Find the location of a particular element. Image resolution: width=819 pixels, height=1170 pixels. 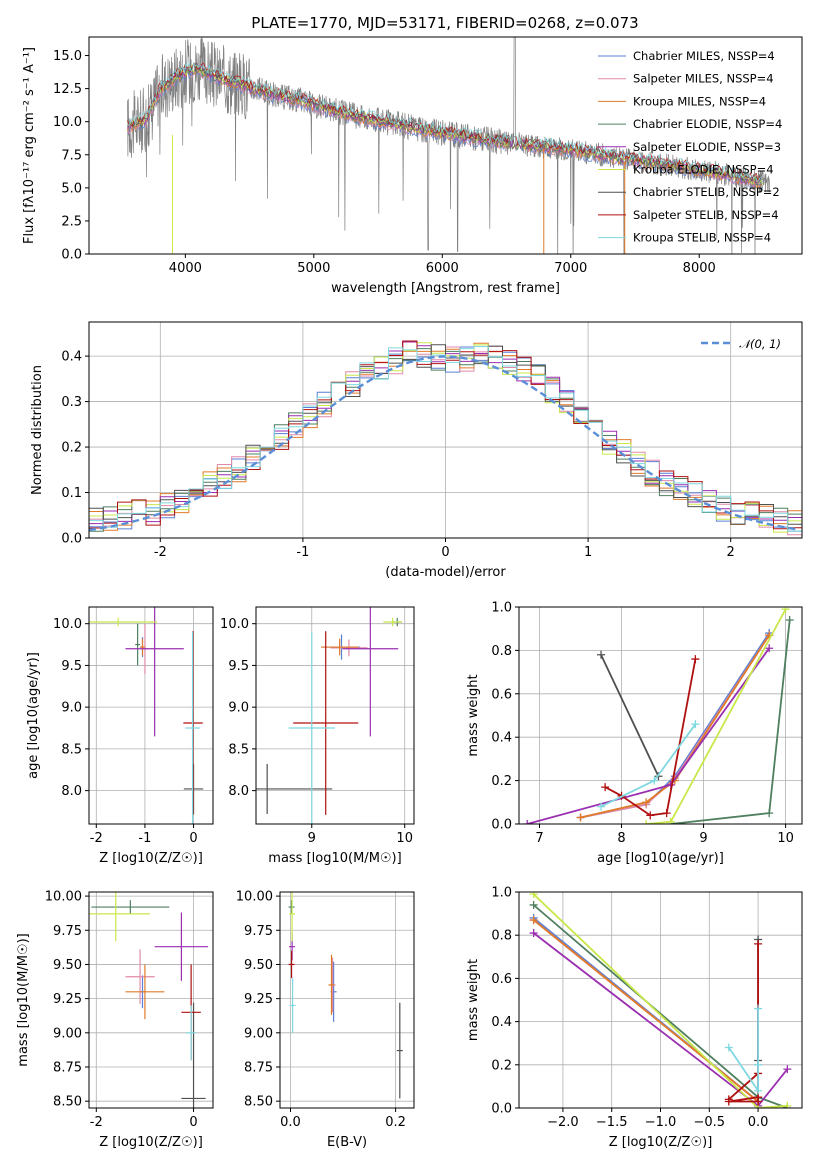

x-tick-label: −1.0 is located at coordinates (661, 1122).